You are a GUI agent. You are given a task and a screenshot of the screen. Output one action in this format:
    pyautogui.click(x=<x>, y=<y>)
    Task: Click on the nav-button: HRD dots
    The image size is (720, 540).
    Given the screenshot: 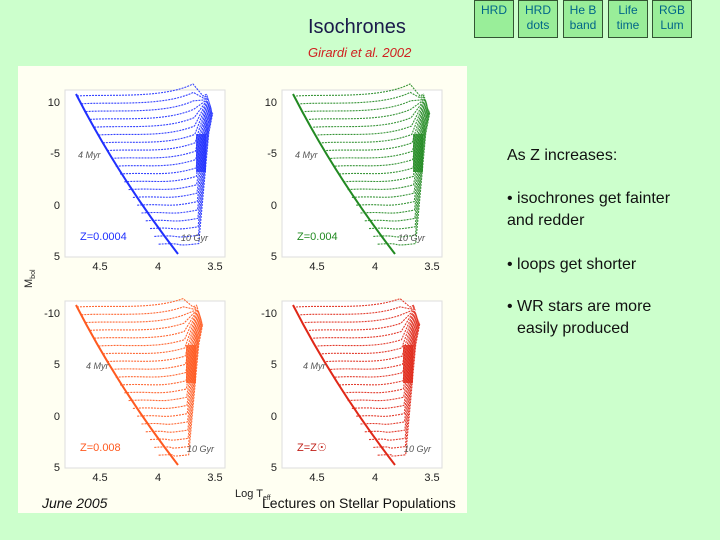 What is the action you would take?
    pyautogui.click(x=538, y=19)
    